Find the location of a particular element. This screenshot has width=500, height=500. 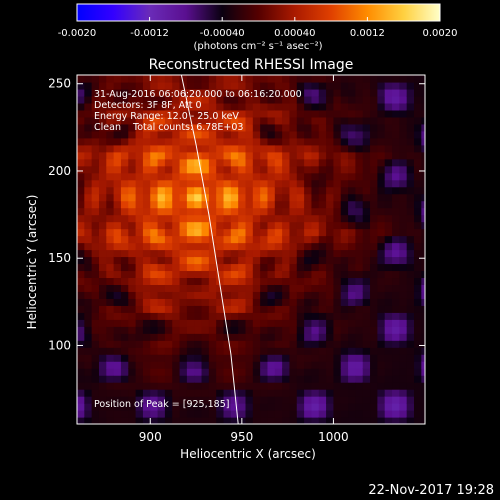

annotation-time-range: 31-Aug-2016 06:06:20.000 to 06:16:20.000 is located at coordinates (198, 94).